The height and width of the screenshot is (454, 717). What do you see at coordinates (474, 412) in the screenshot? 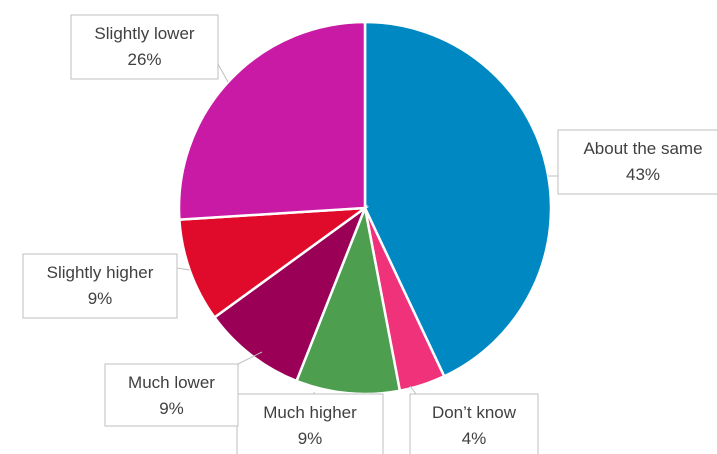
I see `data-label-category: Don’t know` at bounding box center [474, 412].